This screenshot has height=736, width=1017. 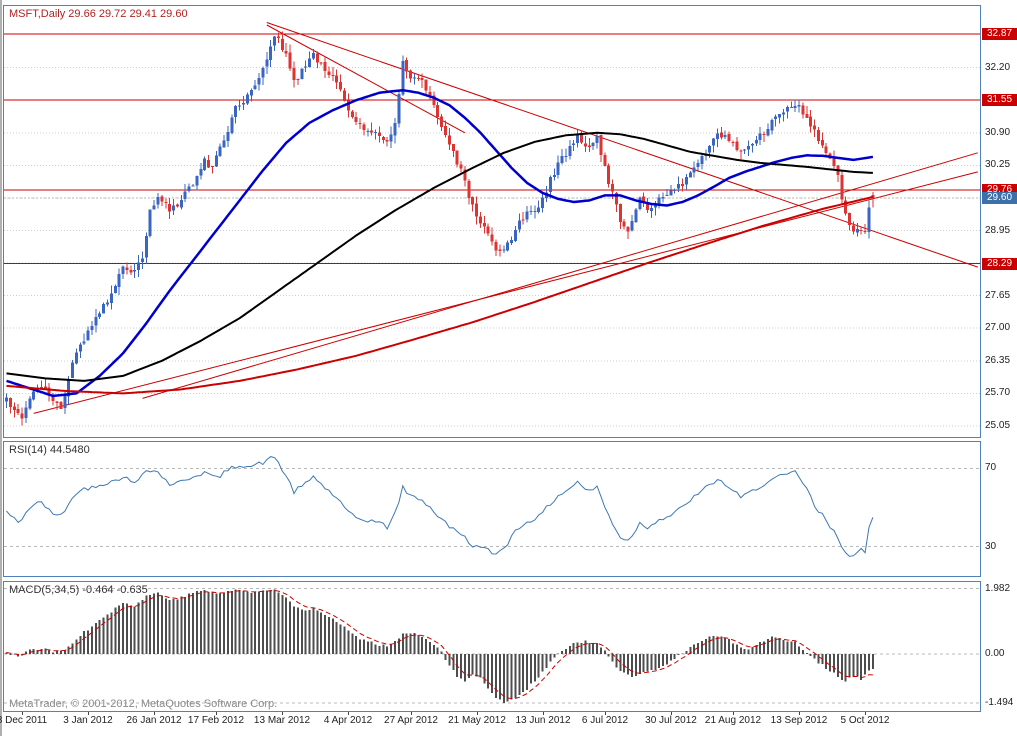 I want to click on rsi-axis-label: 70, so click(x=991, y=467).